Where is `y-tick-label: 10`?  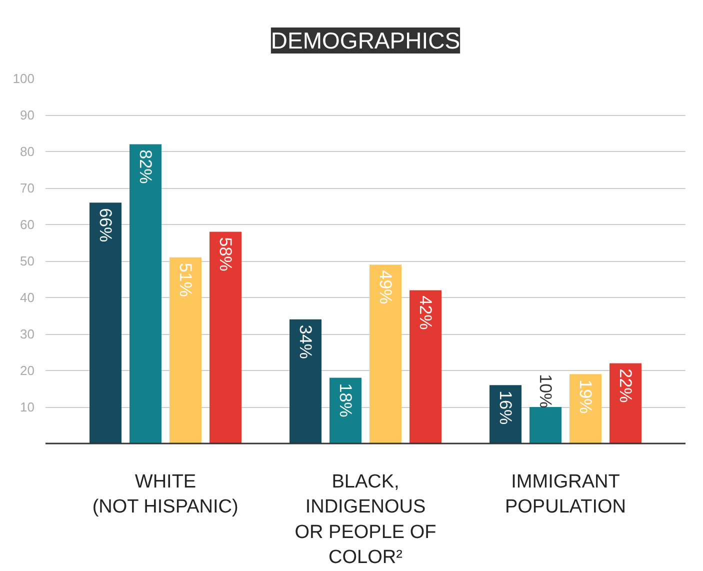
y-tick-label: 10 is located at coordinates (27, 407).